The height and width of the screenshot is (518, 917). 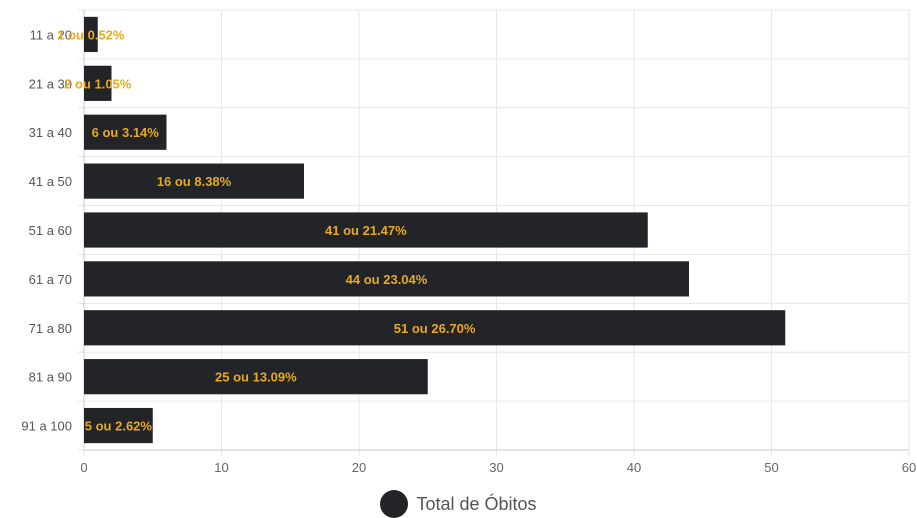 I want to click on category-label: 21 a 30, so click(x=50, y=83).